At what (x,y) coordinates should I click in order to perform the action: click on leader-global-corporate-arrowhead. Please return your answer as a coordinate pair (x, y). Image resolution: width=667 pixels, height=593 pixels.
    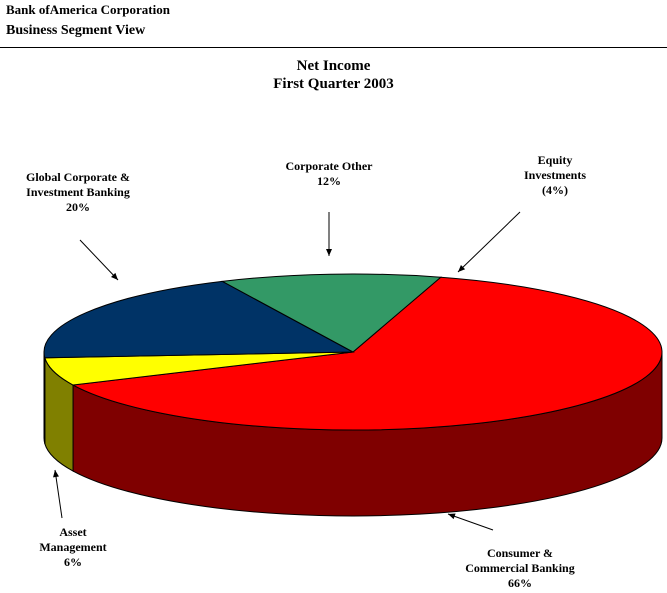
    Looking at the image, I should click on (114, 276).